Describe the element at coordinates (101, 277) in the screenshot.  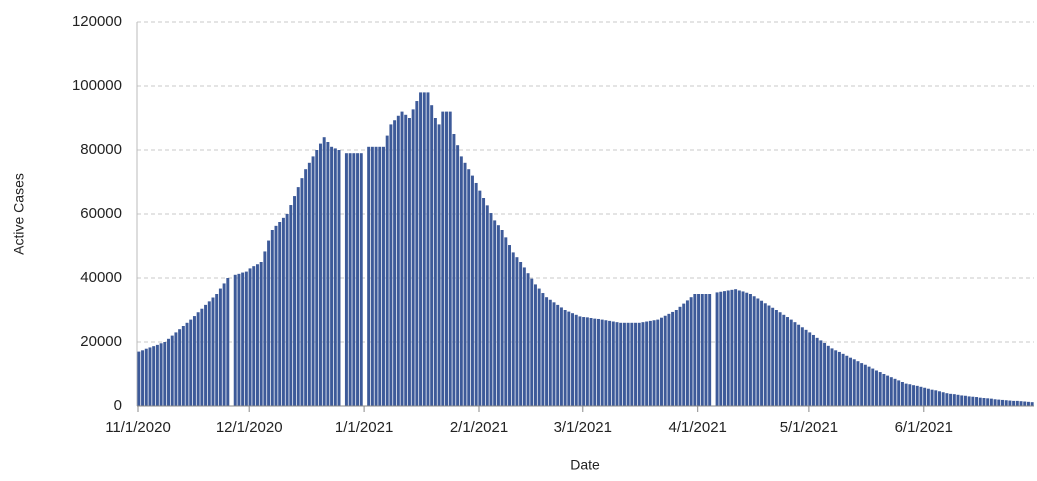
I see `y-tick-label: 40000` at that location.